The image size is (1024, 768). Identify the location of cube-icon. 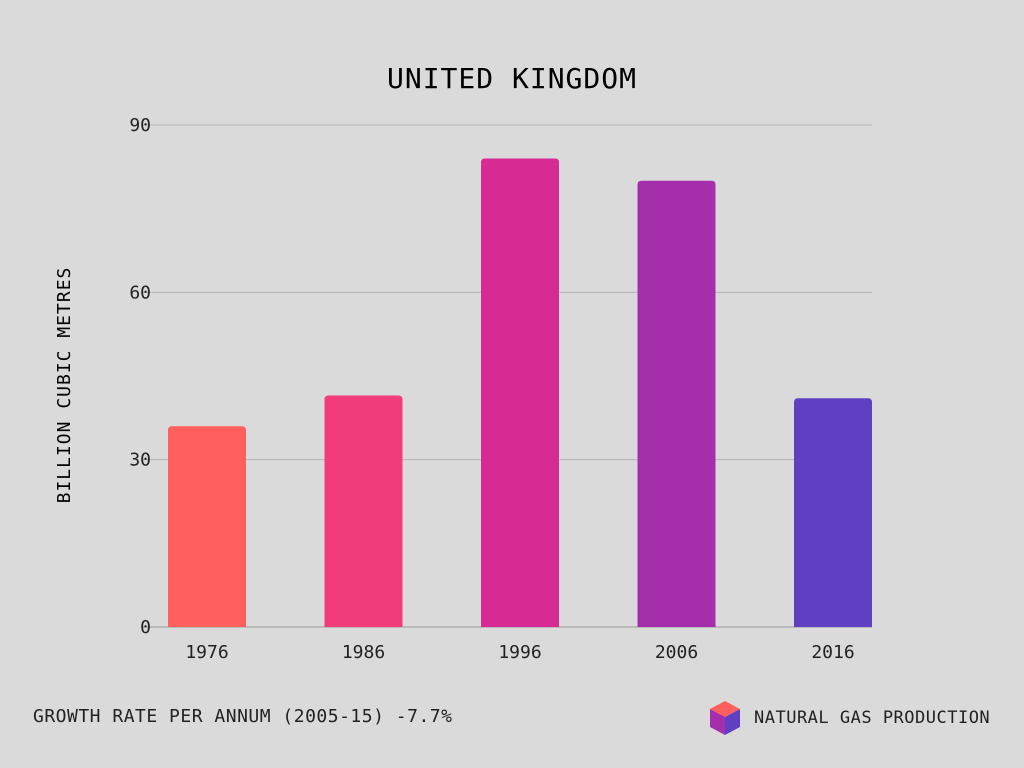
(725, 718).